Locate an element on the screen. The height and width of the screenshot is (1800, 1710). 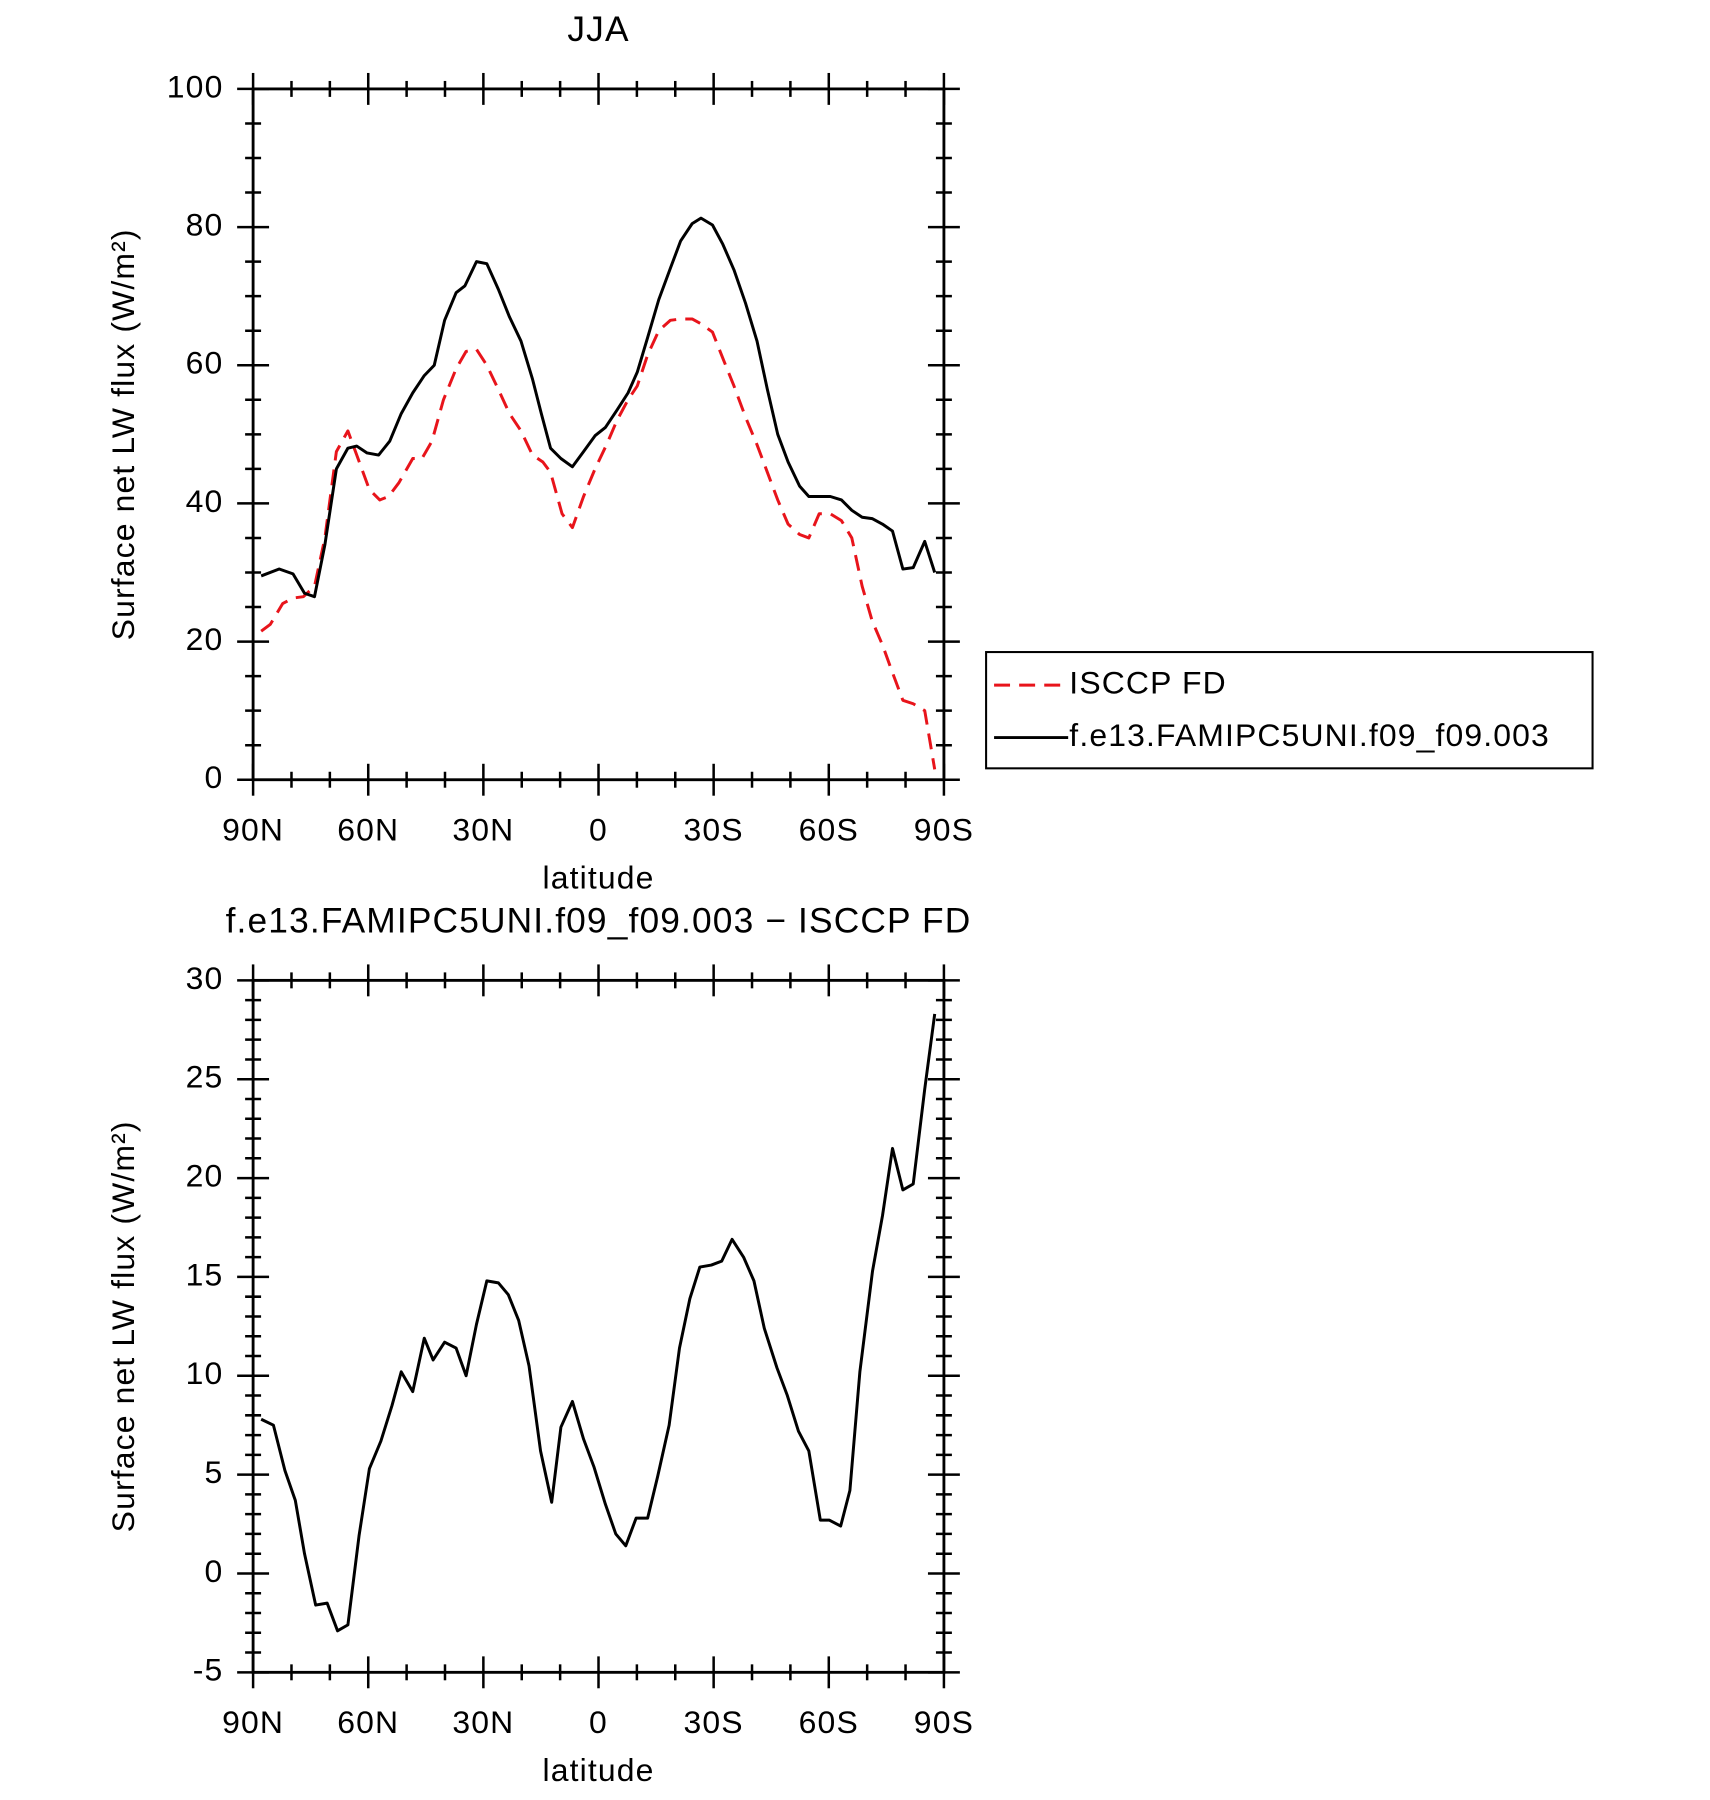
y-tick-label: 10 is located at coordinates (205, 1373).